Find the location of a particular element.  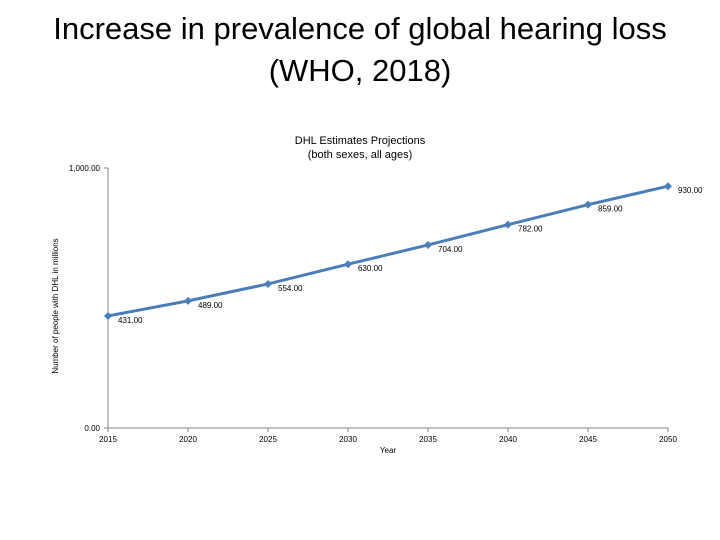

y-tick-label: 1,000.00 is located at coordinates (85, 168).